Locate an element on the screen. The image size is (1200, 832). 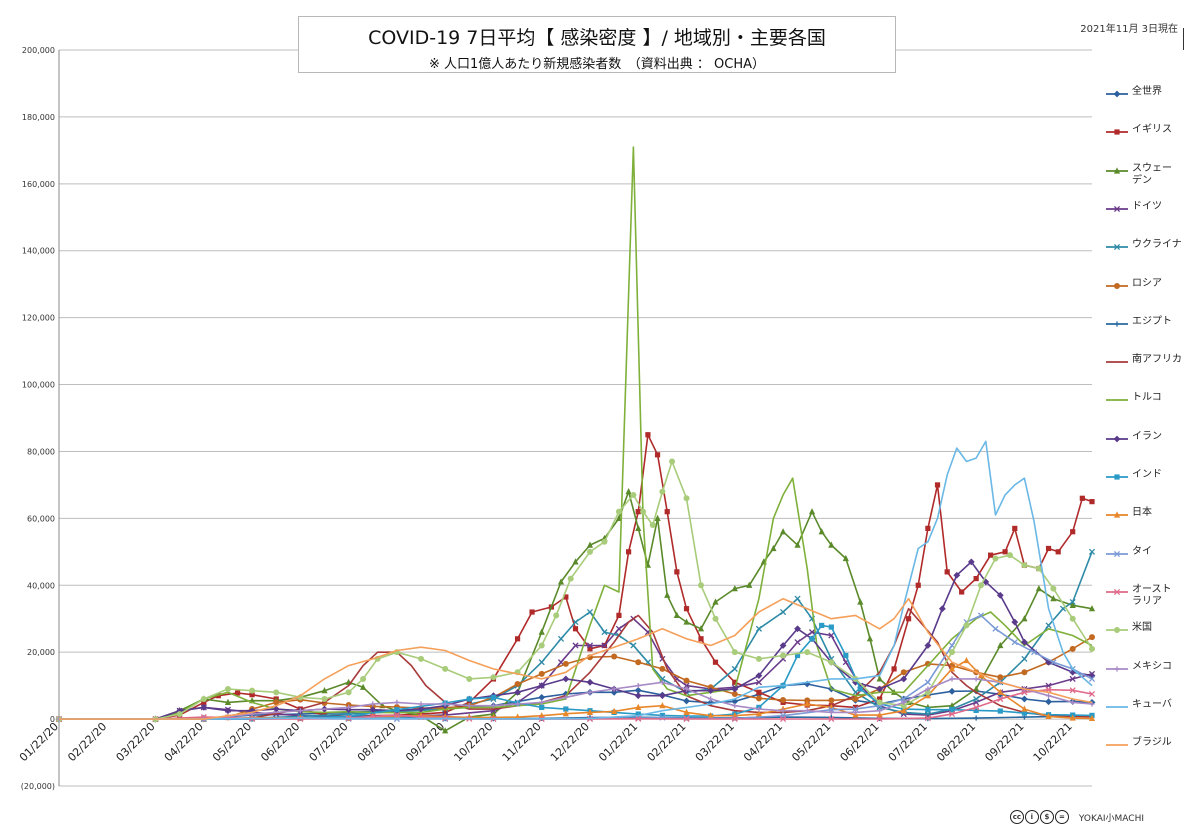
x-tick-label: 12/22/20 is located at coordinates (570, 742).